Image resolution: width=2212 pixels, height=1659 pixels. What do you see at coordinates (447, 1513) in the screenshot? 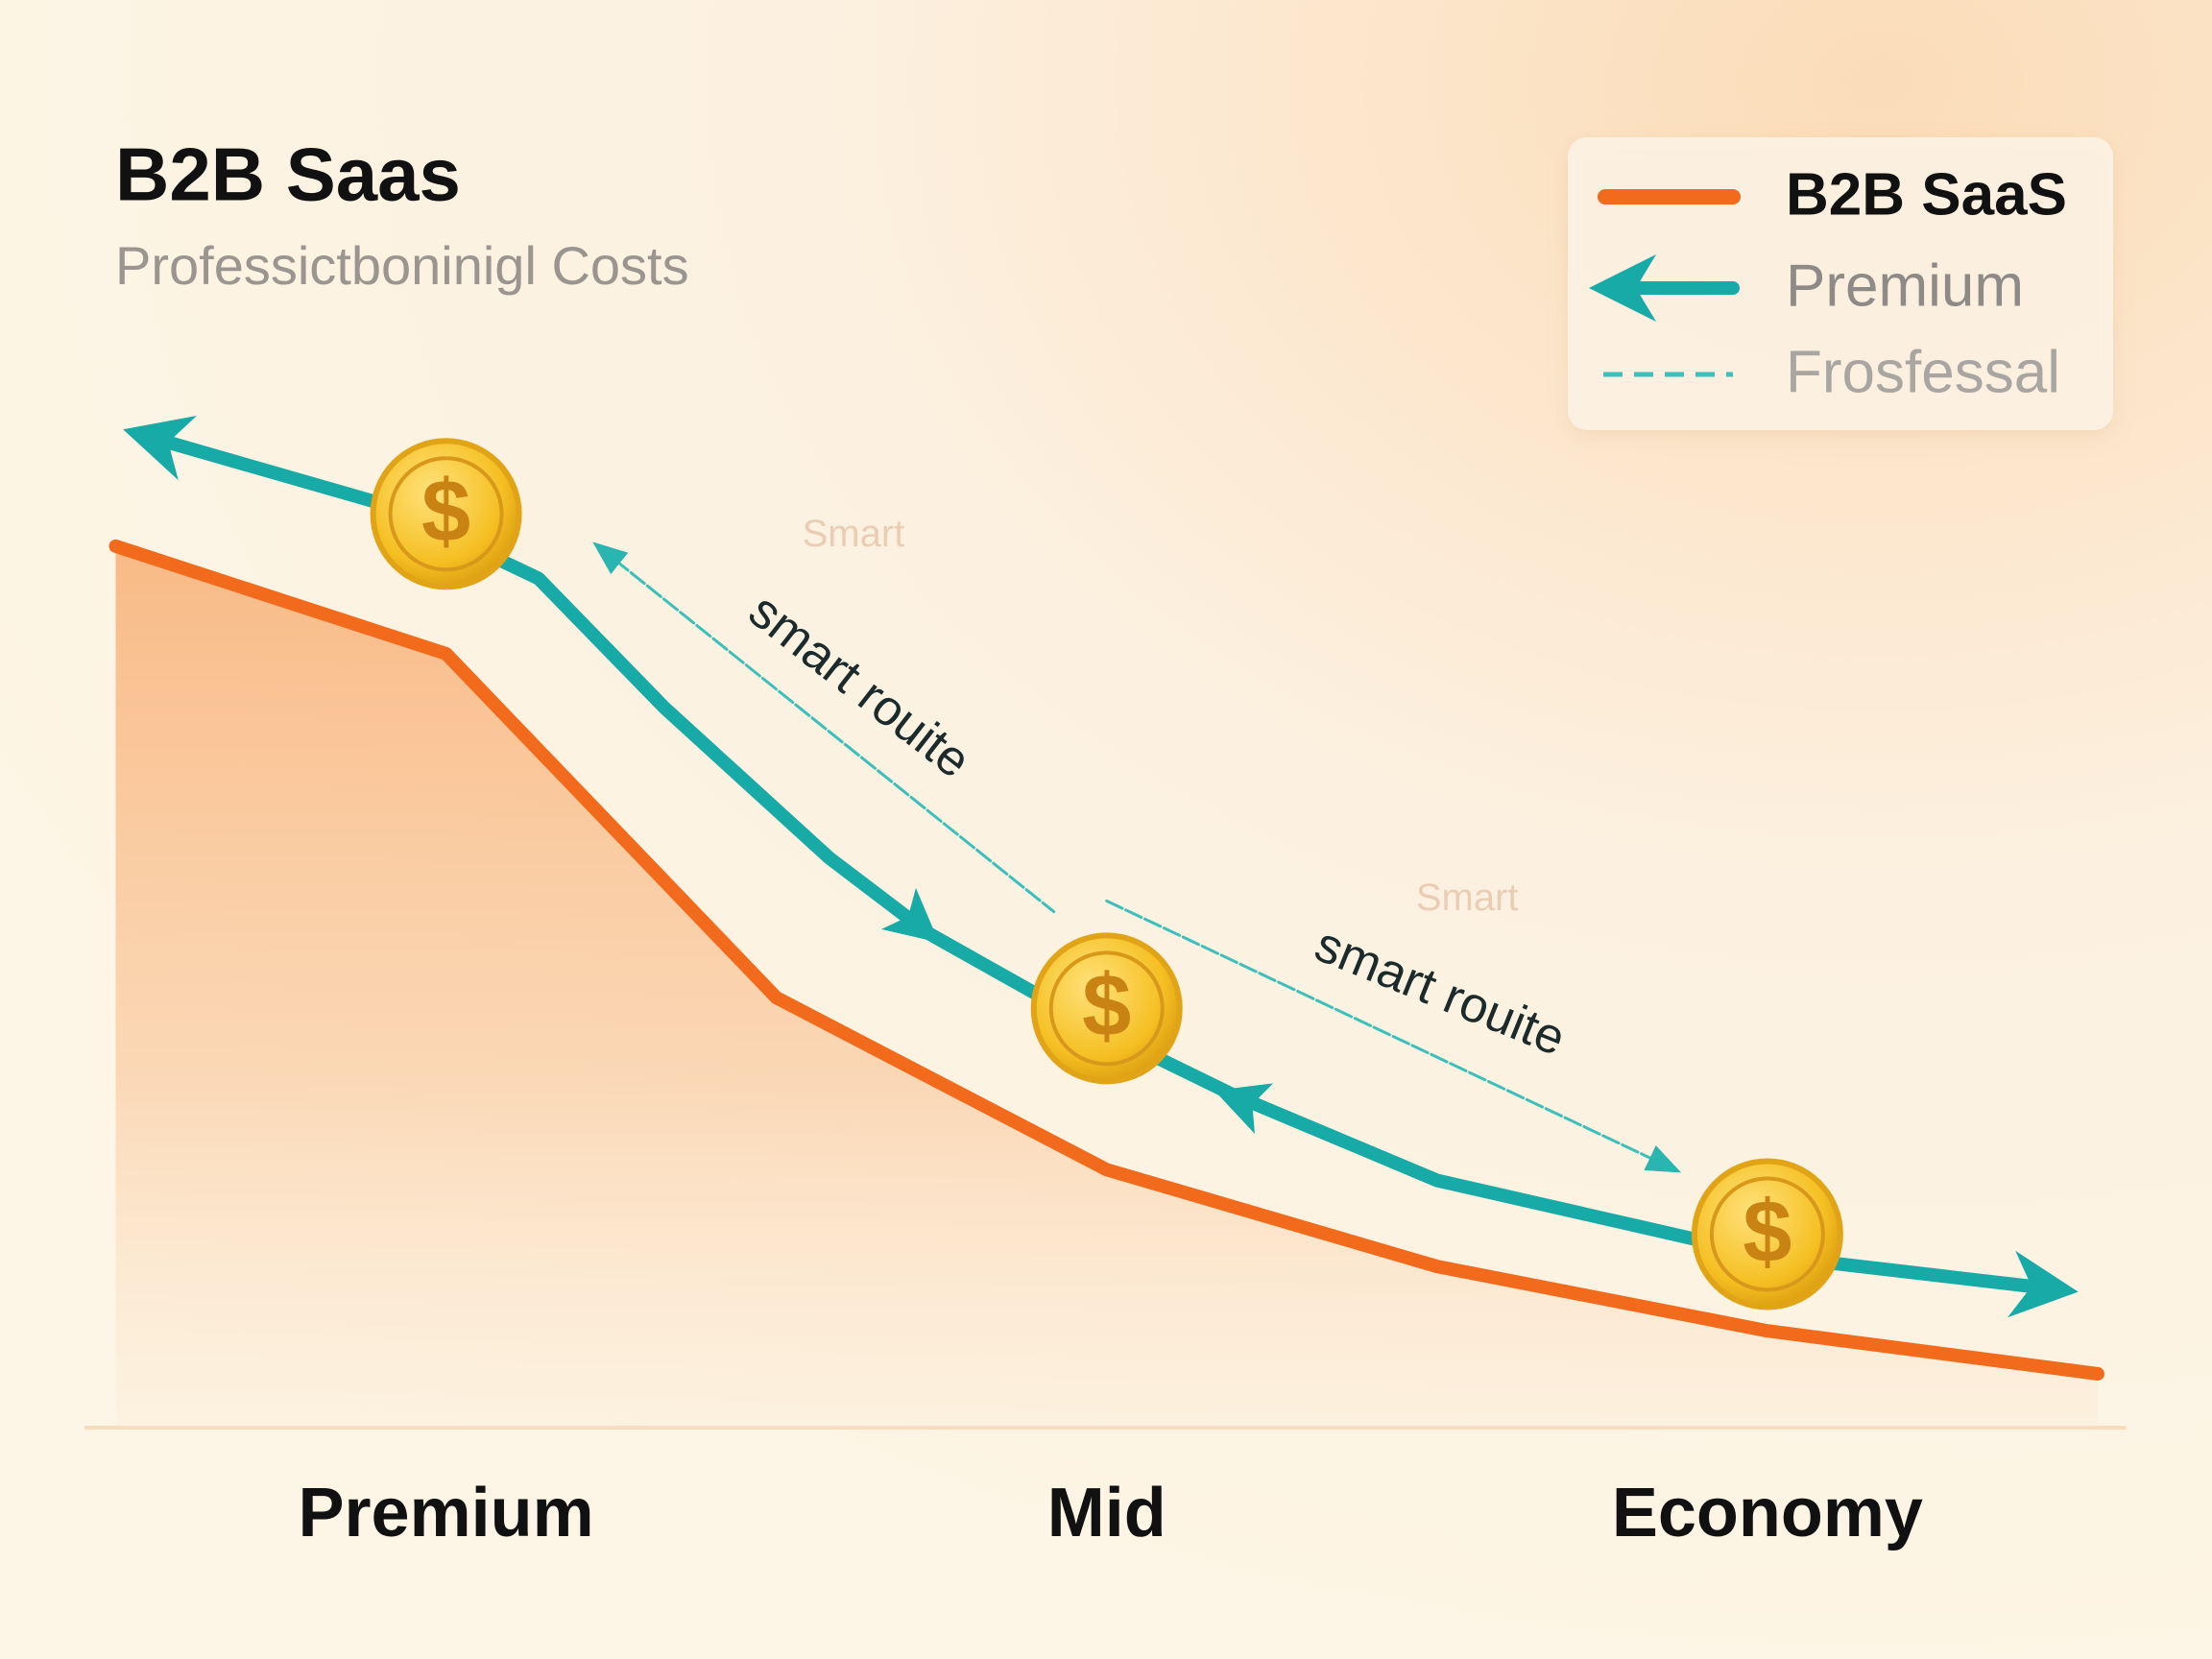
I see `x-tick-label: Premium` at bounding box center [447, 1513].